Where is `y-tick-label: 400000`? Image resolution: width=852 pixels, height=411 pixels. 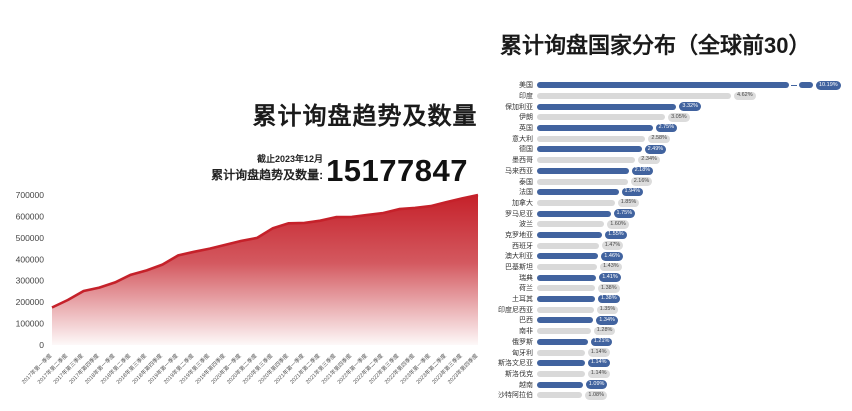 y-tick-label: 400000 is located at coordinates (30, 259).